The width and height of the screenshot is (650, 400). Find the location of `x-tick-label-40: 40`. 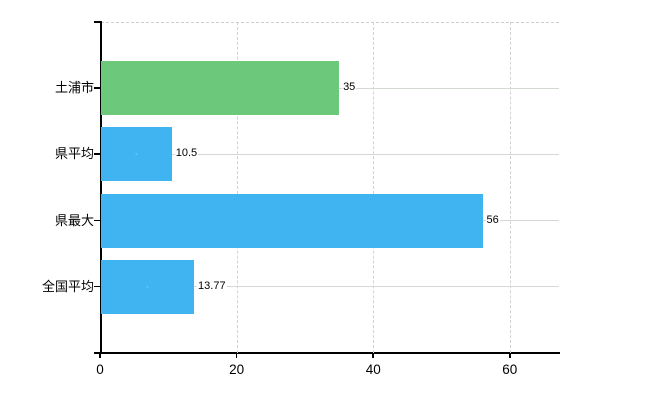

x-tick-label-40: 40 is located at coordinates (373, 369).